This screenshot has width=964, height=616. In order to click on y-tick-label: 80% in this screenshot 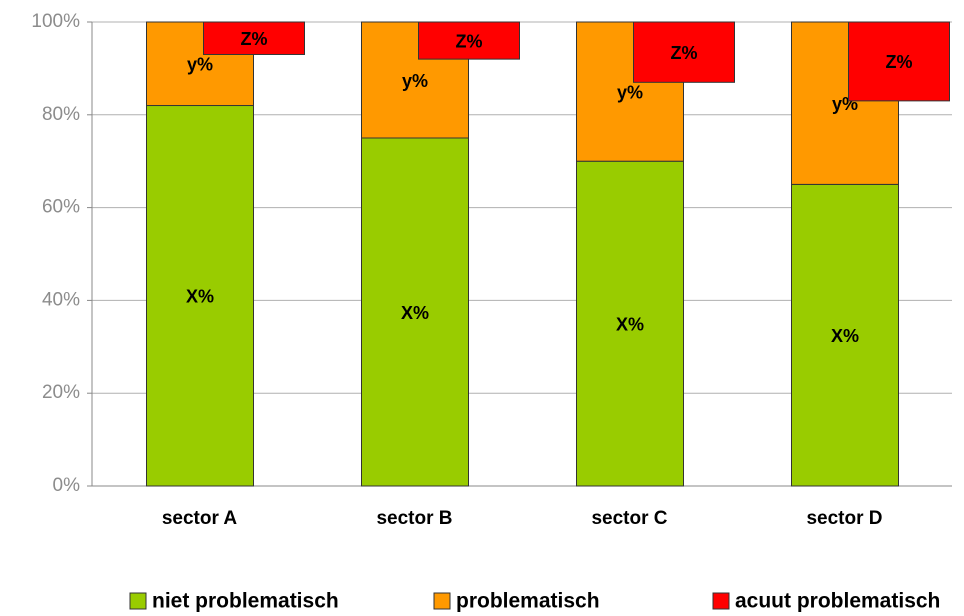, I will do `click(61, 114)`.